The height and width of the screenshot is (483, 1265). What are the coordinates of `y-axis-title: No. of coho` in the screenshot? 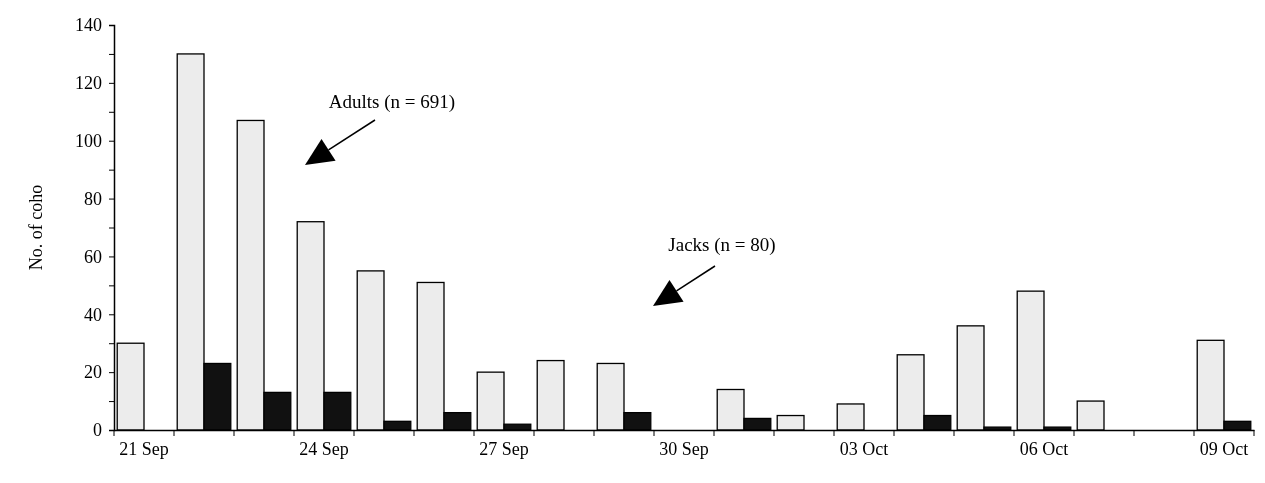 It's located at (36, 227).